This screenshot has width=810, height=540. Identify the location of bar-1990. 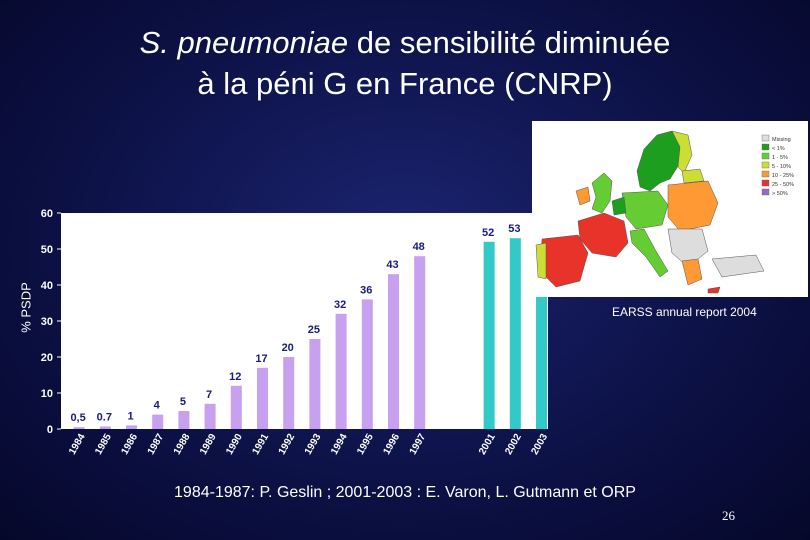
(236, 407).